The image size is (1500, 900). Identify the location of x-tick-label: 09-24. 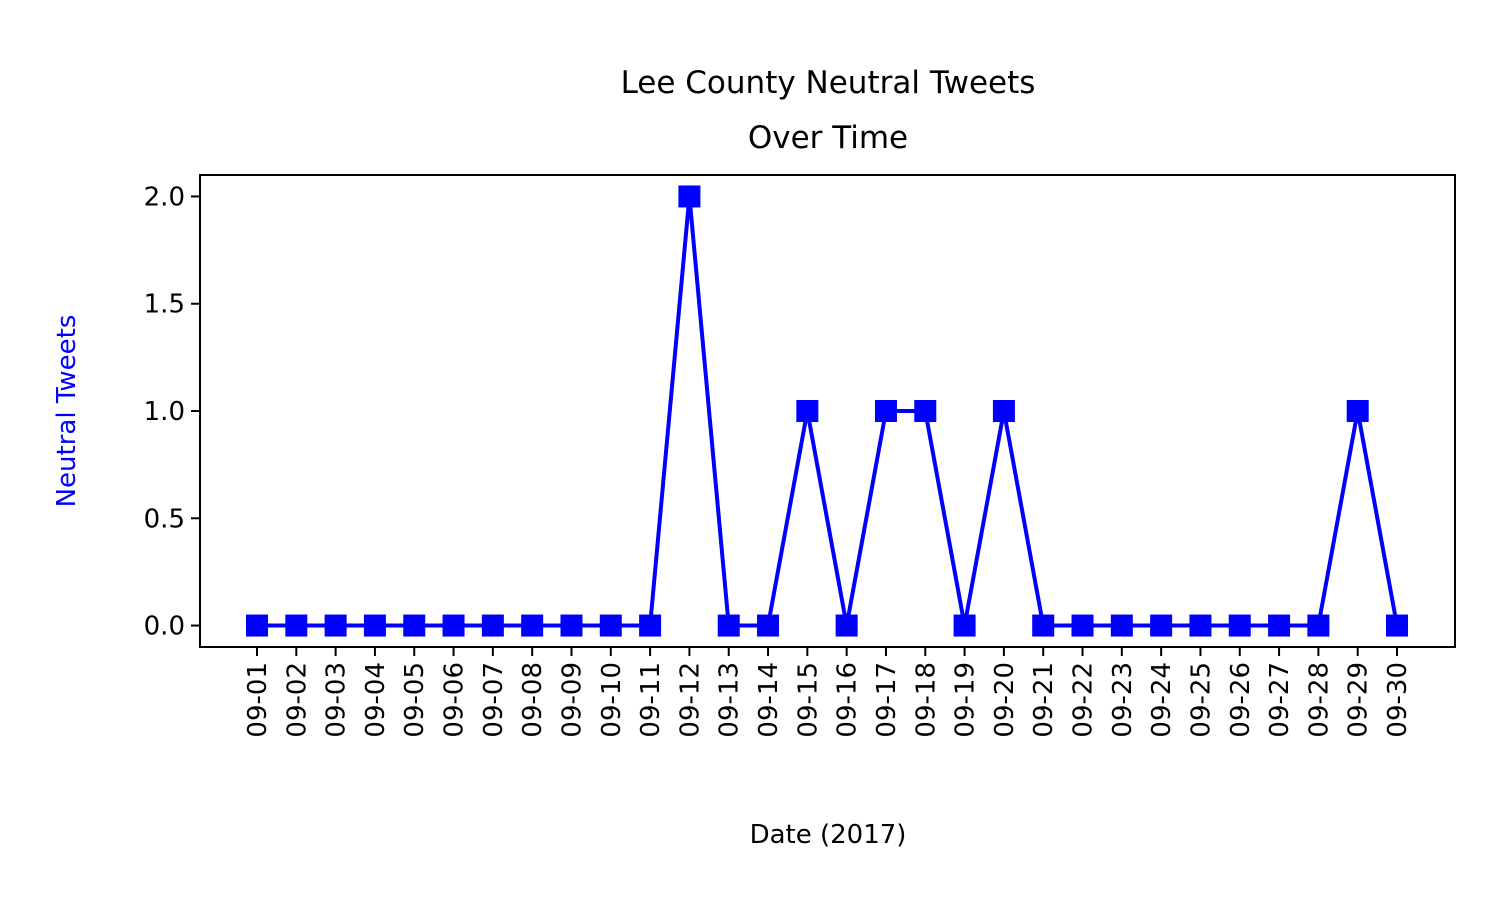
(1162, 700).